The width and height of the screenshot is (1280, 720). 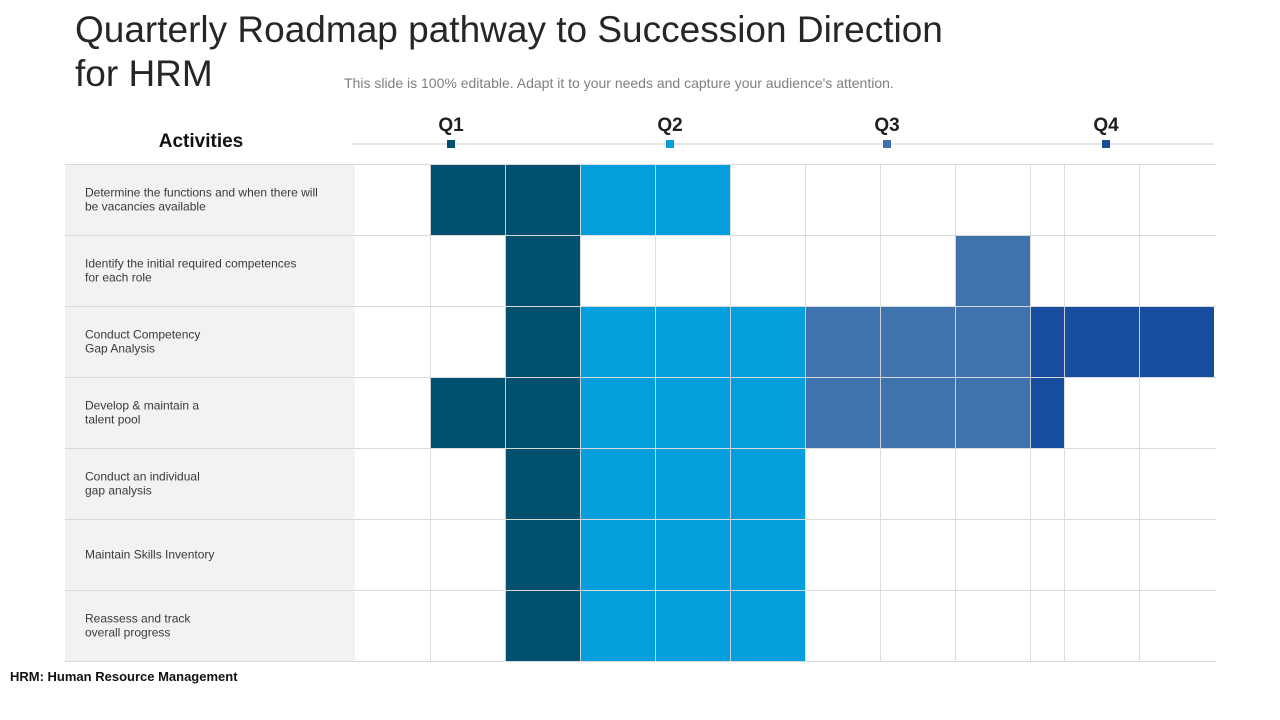 I want to click on activity-label: Develop & maintain a talent pool, so click(x=142, y=413).